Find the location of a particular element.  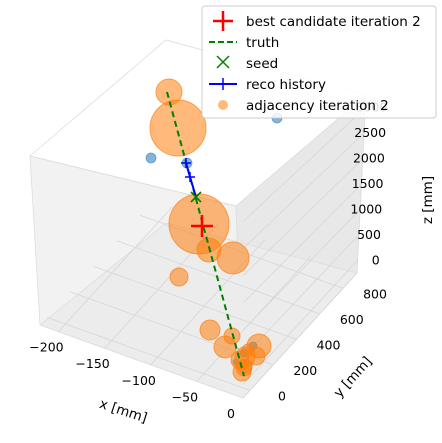

x-tick-label: −200 is located at coordinates (46, 347).